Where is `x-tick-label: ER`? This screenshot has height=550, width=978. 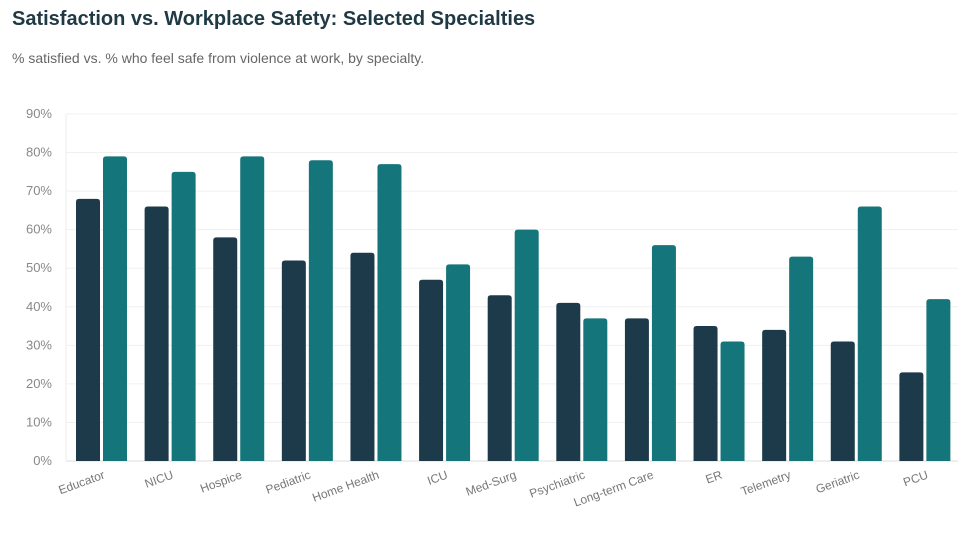
x-tick-label: ER is located at coordinates (714, 477).